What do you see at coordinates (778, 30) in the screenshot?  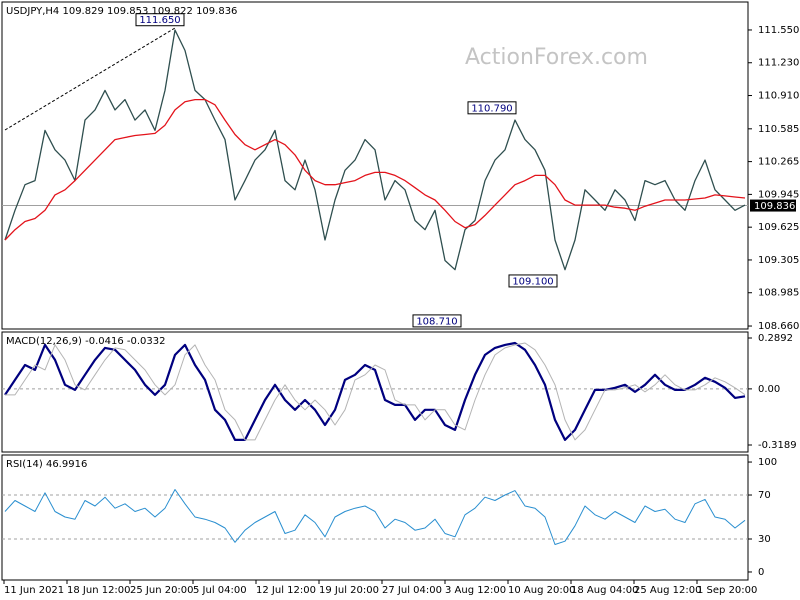 I see `y-tick-label: 111.550` at bounding box center [778, 30].